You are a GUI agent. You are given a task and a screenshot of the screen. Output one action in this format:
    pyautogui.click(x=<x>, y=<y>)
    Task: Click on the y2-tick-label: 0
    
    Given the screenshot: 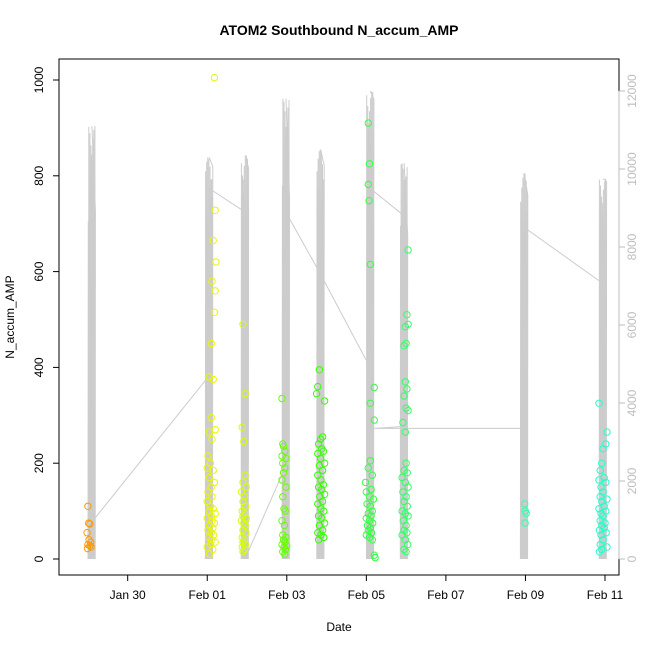 What is the action you would take?
    pyautogui.click(x=632, y=558)
    